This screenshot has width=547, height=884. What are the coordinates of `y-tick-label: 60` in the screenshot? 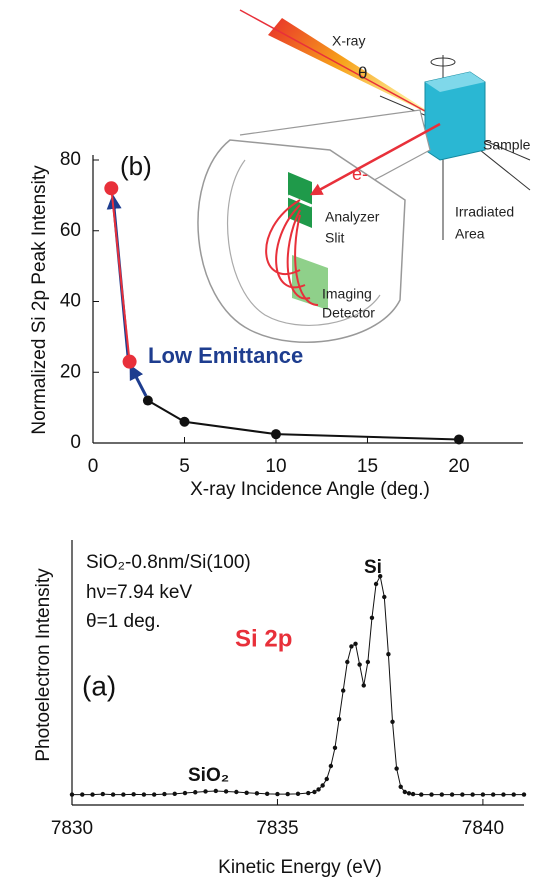 It's located at (70, 230).